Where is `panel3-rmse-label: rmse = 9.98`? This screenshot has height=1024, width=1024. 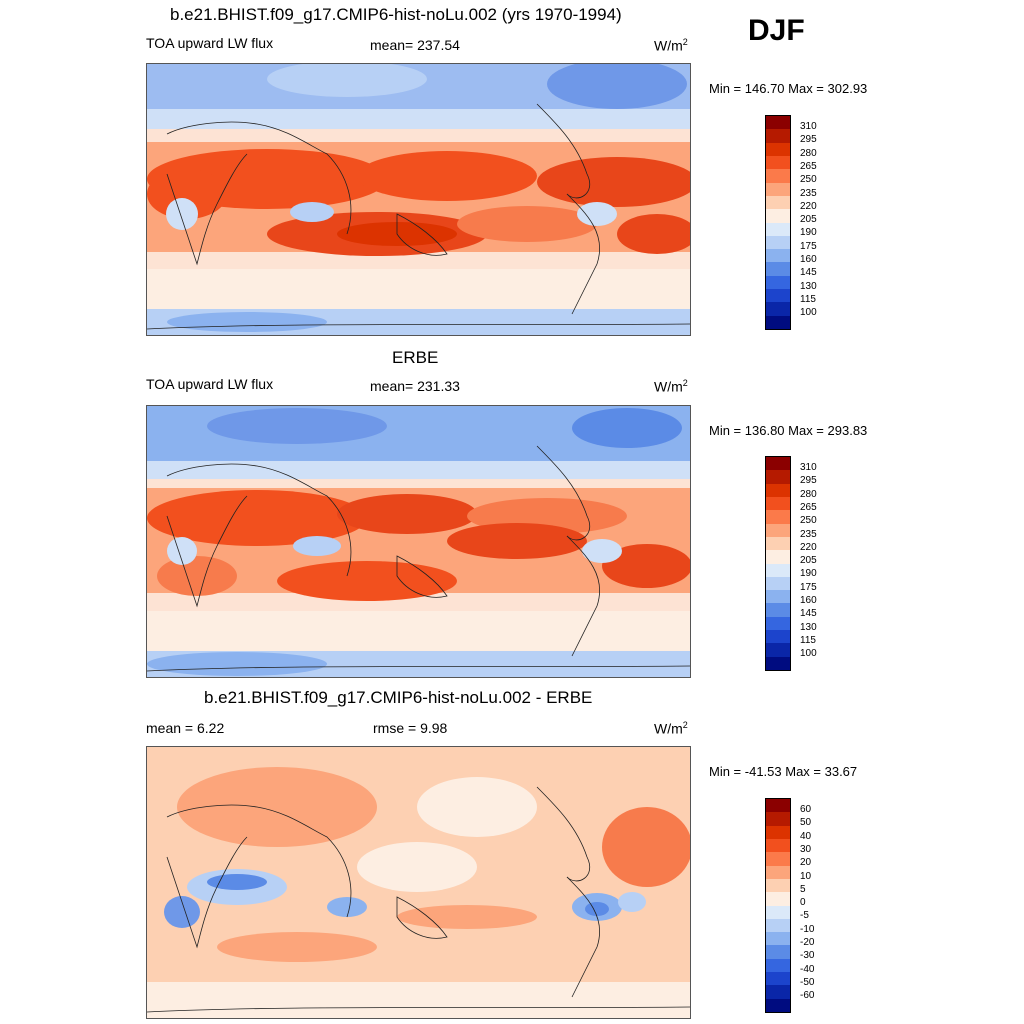 panel3-rmse-label: rmse = 9.98 is located at coordinates (410, 728).